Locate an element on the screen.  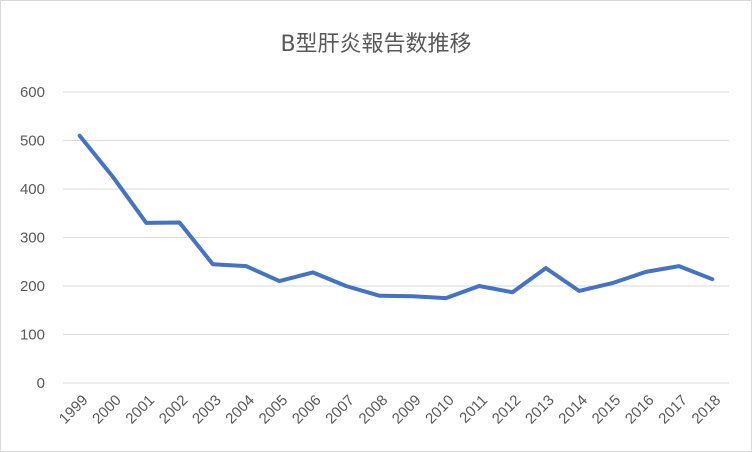
x-tick-label: 2016 is located at coordinates (640, 410).